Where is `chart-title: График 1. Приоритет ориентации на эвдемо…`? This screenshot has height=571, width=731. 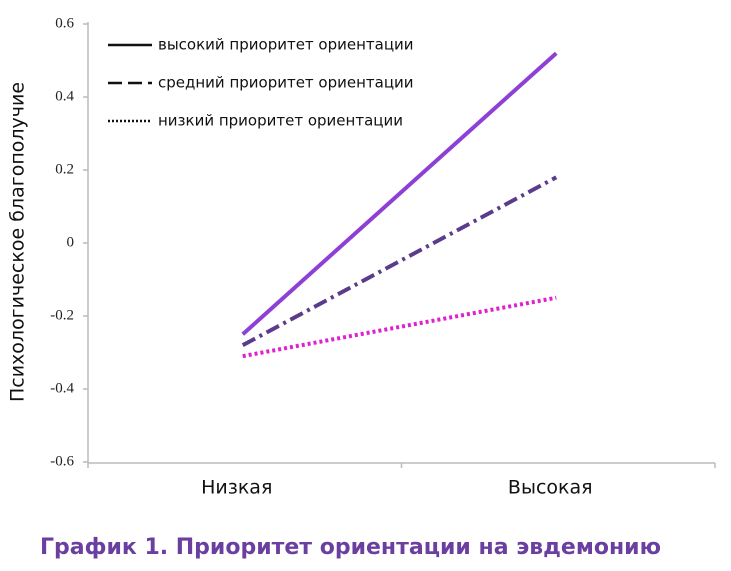 chart-title: График 1. Приоритет ориентации на эвдемо… is located at coordinates (350, 547).